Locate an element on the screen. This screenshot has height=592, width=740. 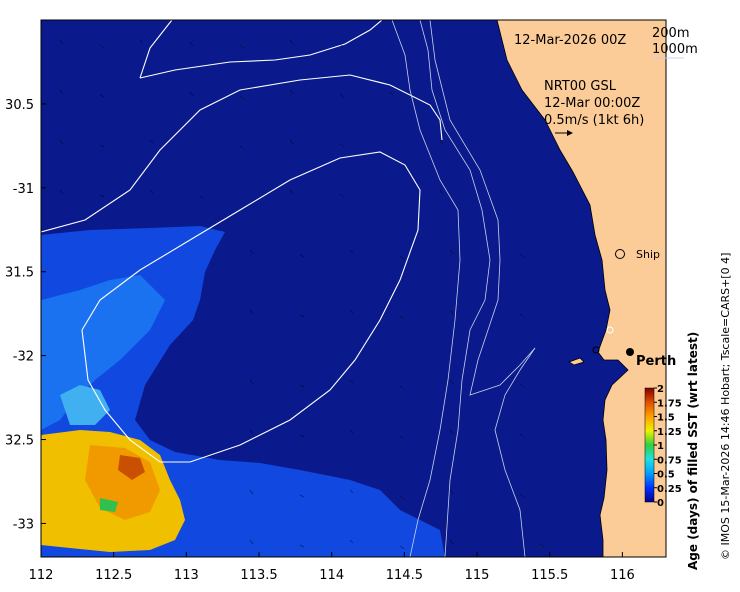
y-tick-label: -32 is located at coordinates (23, 357).